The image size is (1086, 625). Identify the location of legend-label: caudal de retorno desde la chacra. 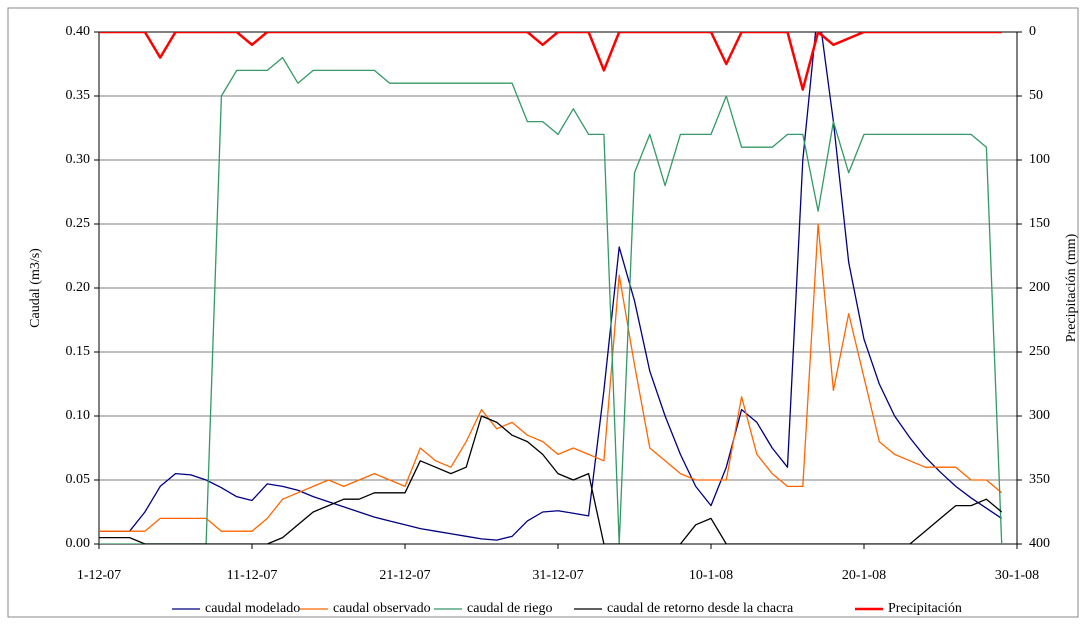
(700, 608).